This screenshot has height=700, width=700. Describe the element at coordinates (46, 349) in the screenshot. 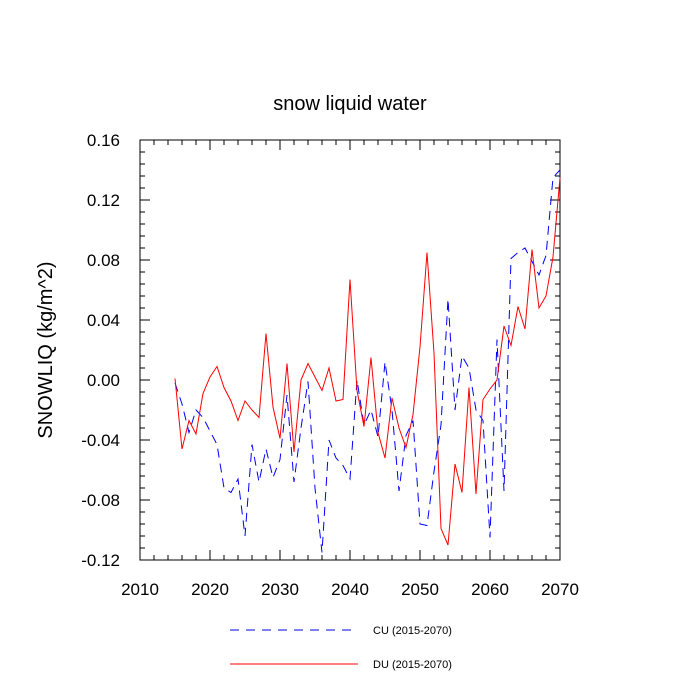

I see `y-axis-label: SNOWLIQ (kg/m^2)` at that location.